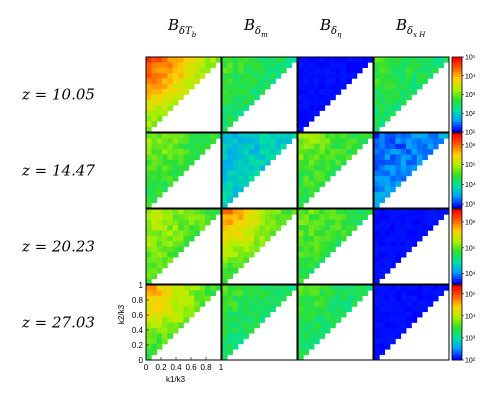 The image size is (498, 402). I want to click on column-title: Bδη, so click(330, 27).